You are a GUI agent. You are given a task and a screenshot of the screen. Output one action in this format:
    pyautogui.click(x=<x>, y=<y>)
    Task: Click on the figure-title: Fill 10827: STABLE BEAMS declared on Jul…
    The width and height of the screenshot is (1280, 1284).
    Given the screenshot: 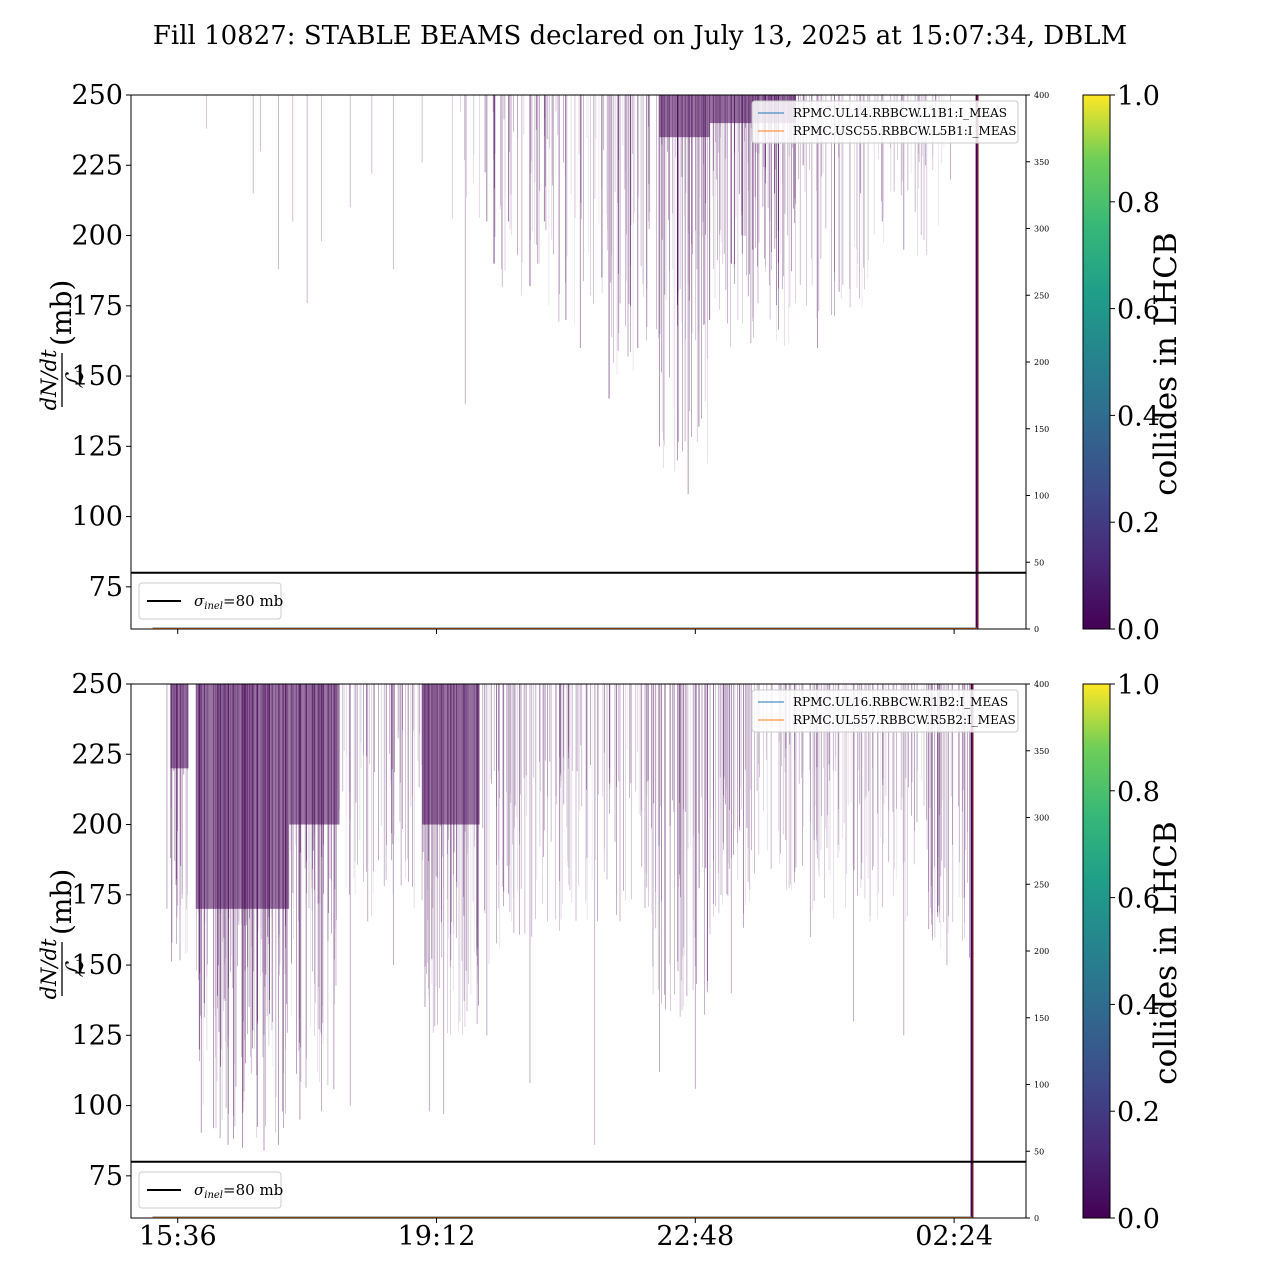 What is the action you would take?
    pyautogui.click(x=640, y=36)
    